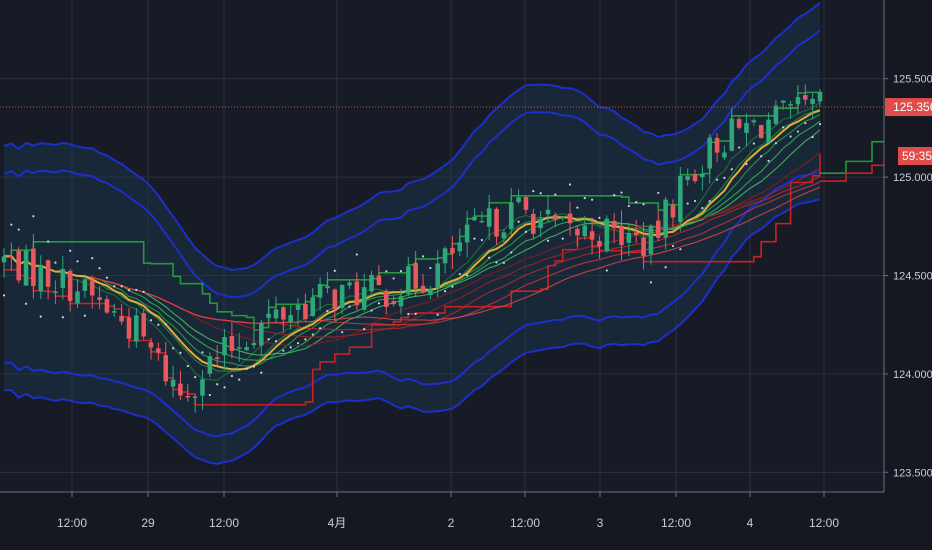  Describe the element at coordinates (448, 511) in the screenshot. I see `x-axis-ticks: 12:00 29 12:00 4月 2 12:00 3 12:00 4 12:00` at that location.